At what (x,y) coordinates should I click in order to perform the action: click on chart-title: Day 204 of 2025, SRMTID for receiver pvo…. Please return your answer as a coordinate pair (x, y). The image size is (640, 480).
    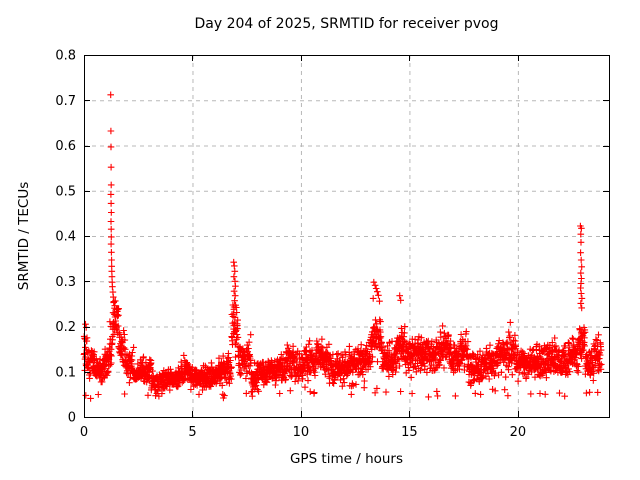
    Looking at the image, I should click on (346, 24).